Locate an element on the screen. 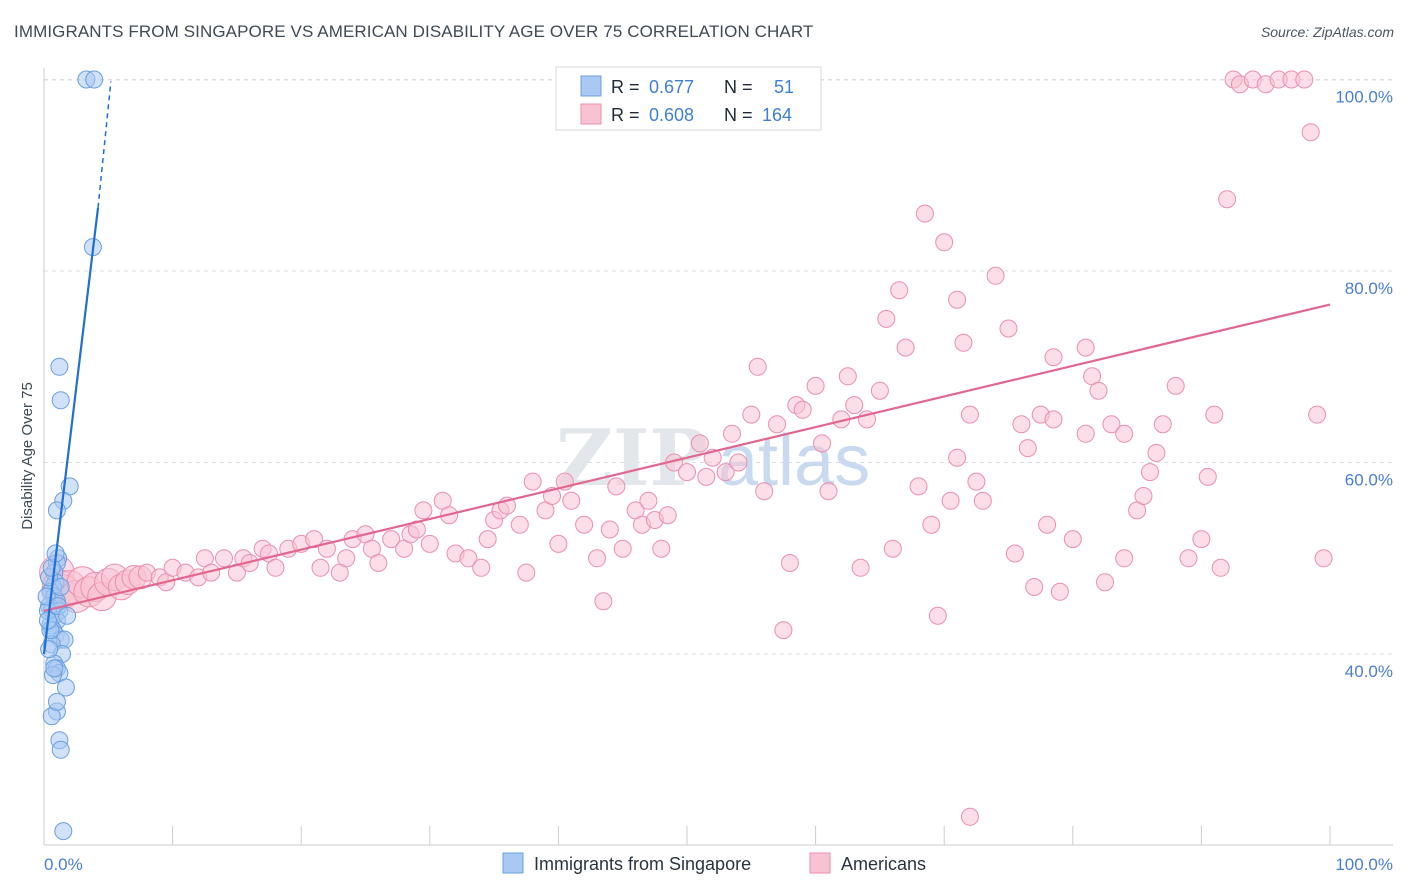 The height and width of the screenshot is (892, 1406). y-tick-label: 60.0% is located at coordinates (1369, 480).